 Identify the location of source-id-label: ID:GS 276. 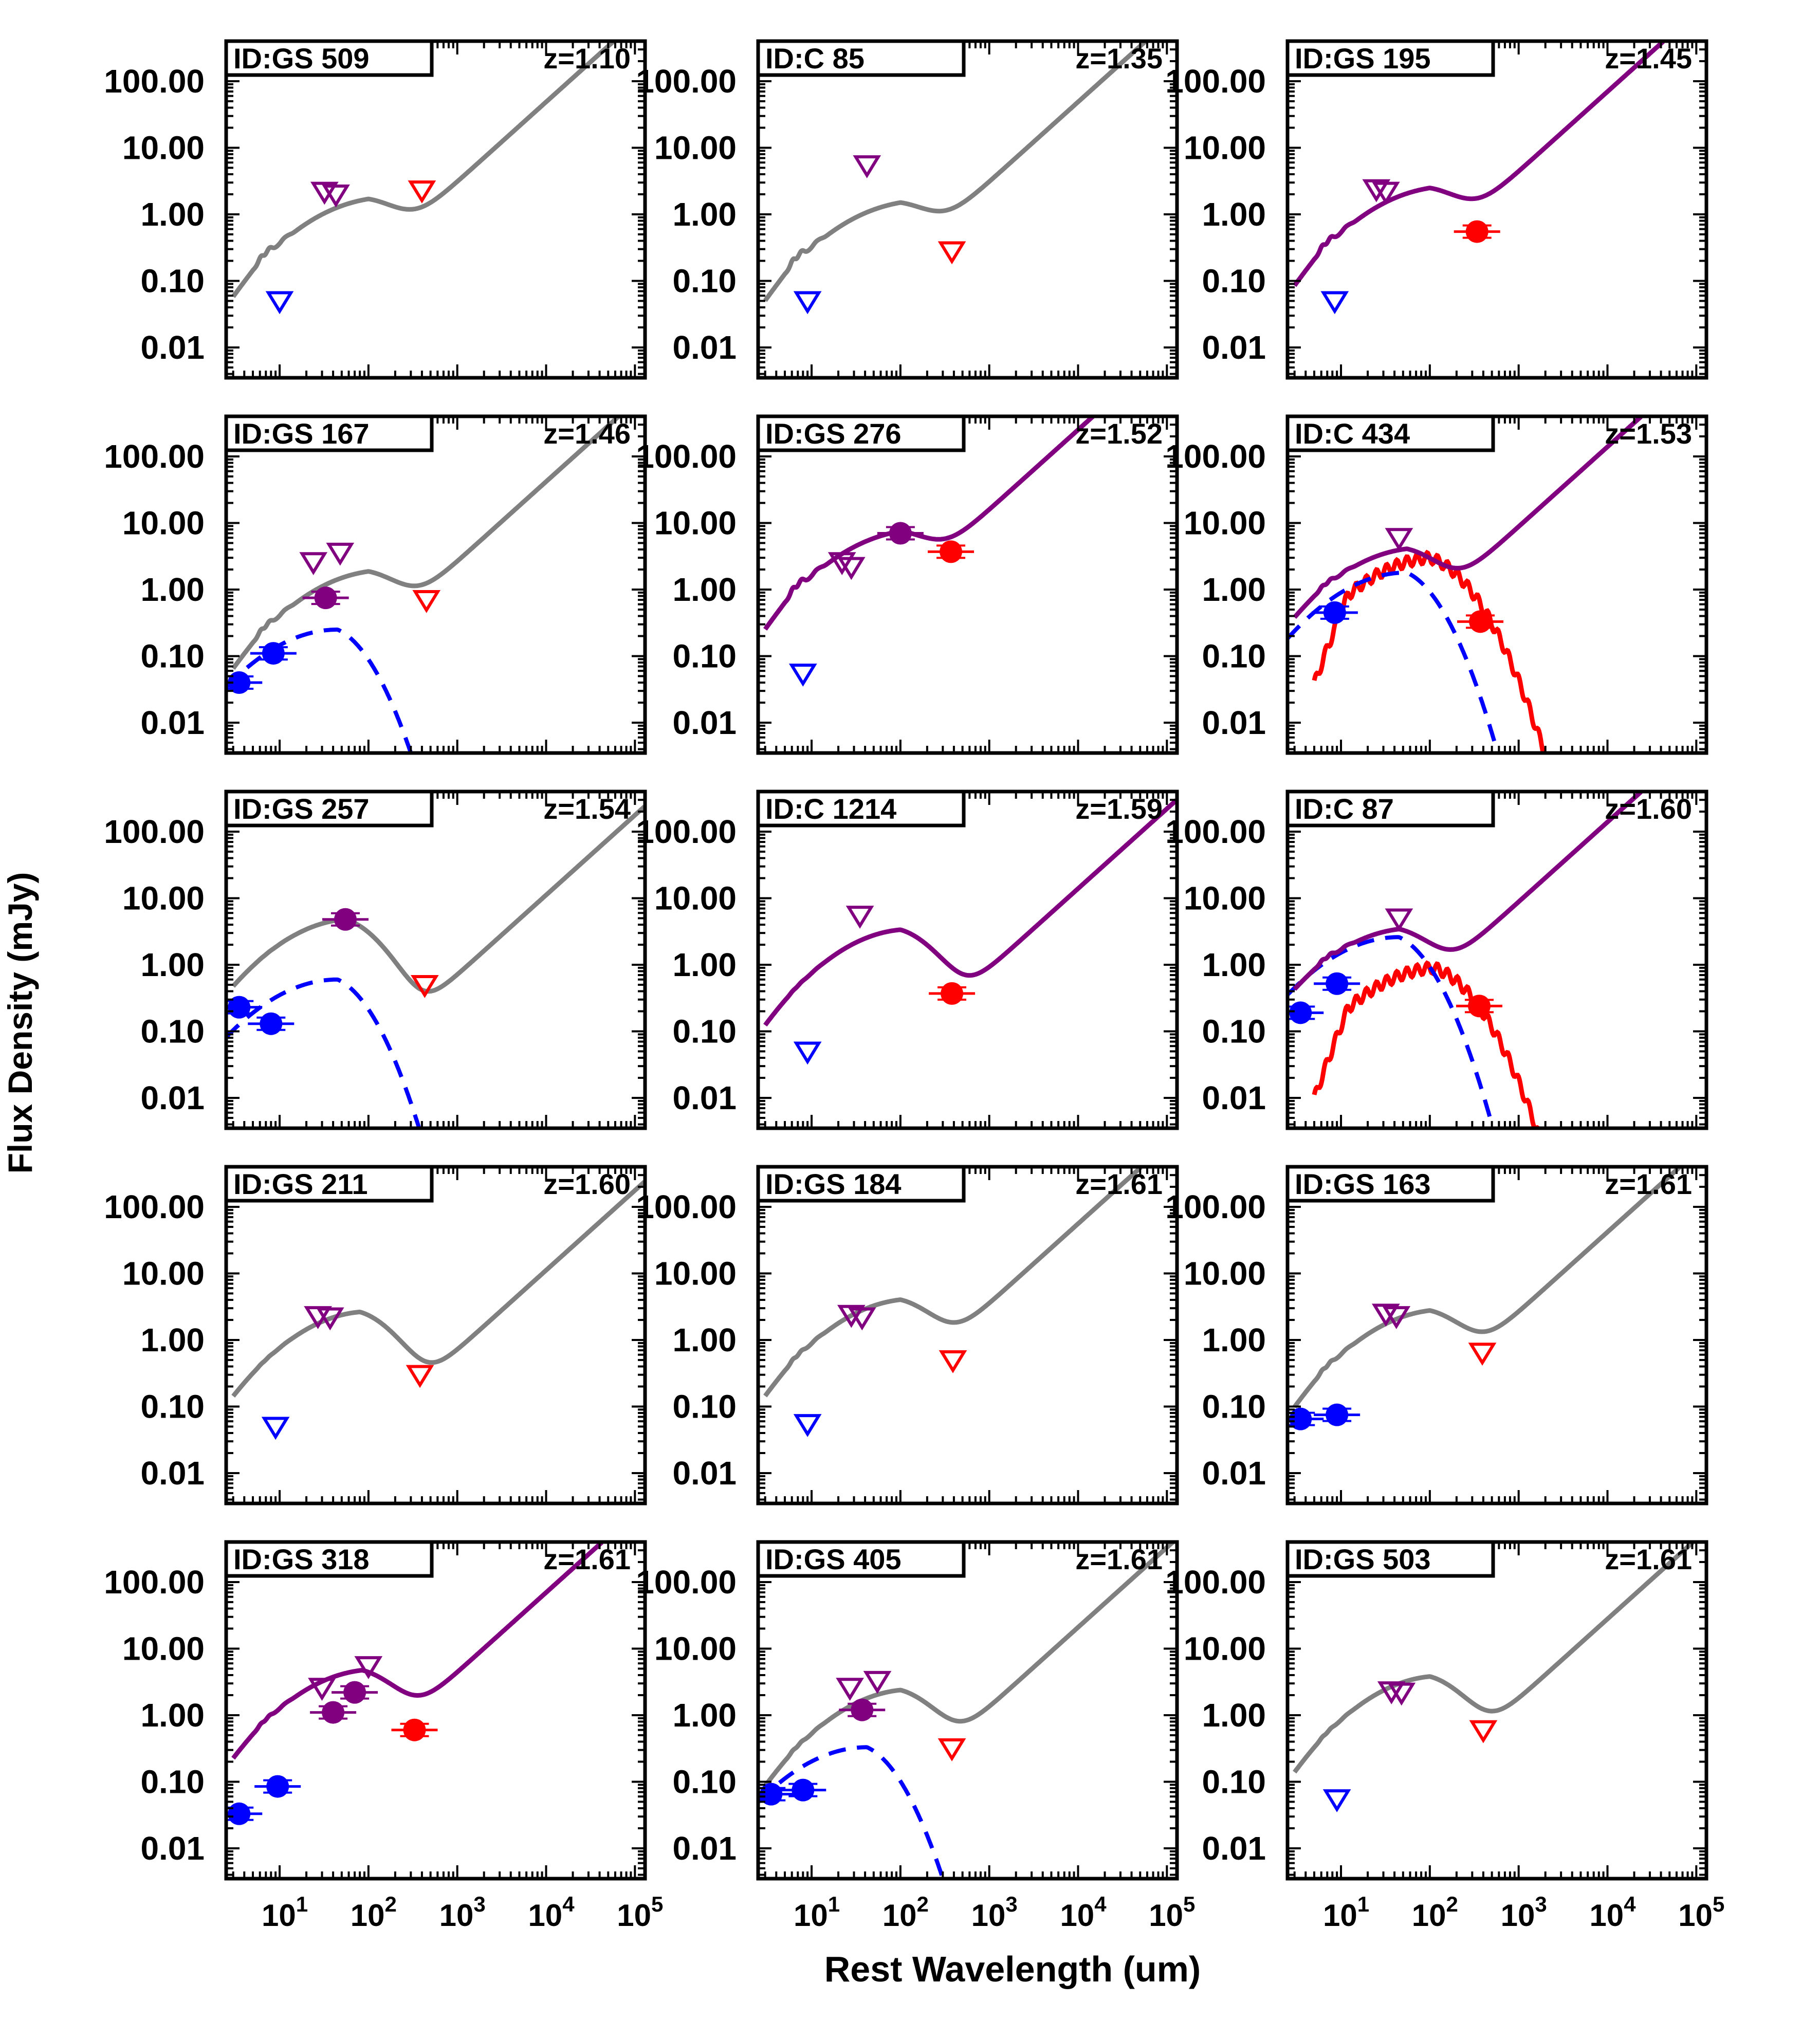
(833, 433).